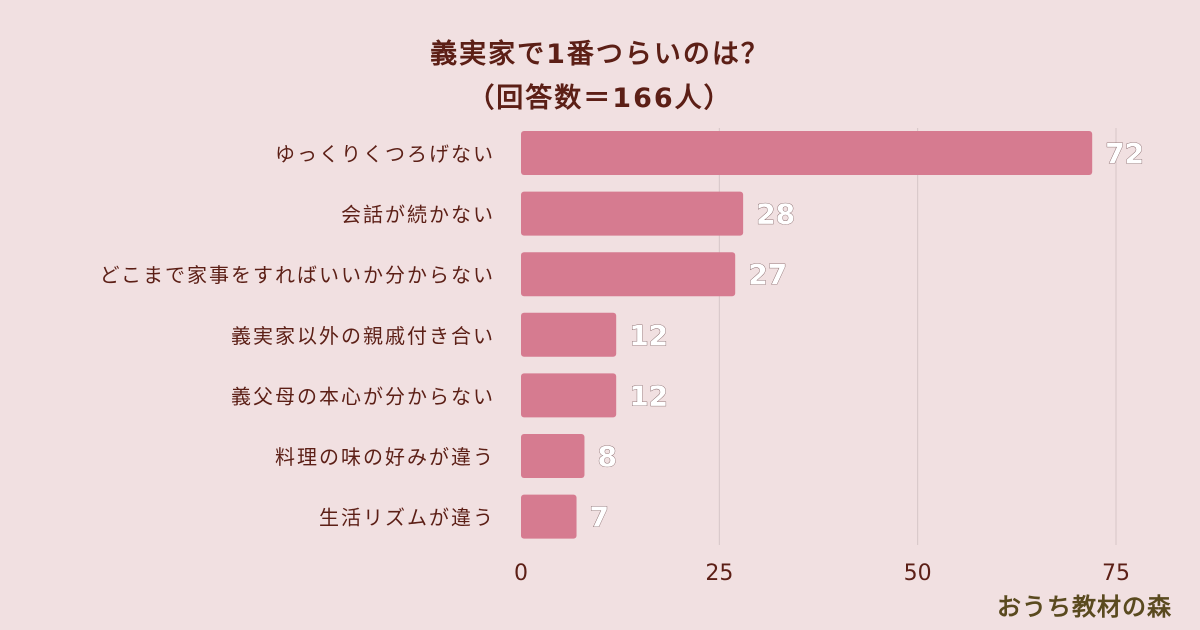 Image resolution: width=1200 pixels, height=630 pixels. Describe the element at coordinates (385, 457) in the screenshot. I see `category-label: 料理の味の好みが違う` at that location.